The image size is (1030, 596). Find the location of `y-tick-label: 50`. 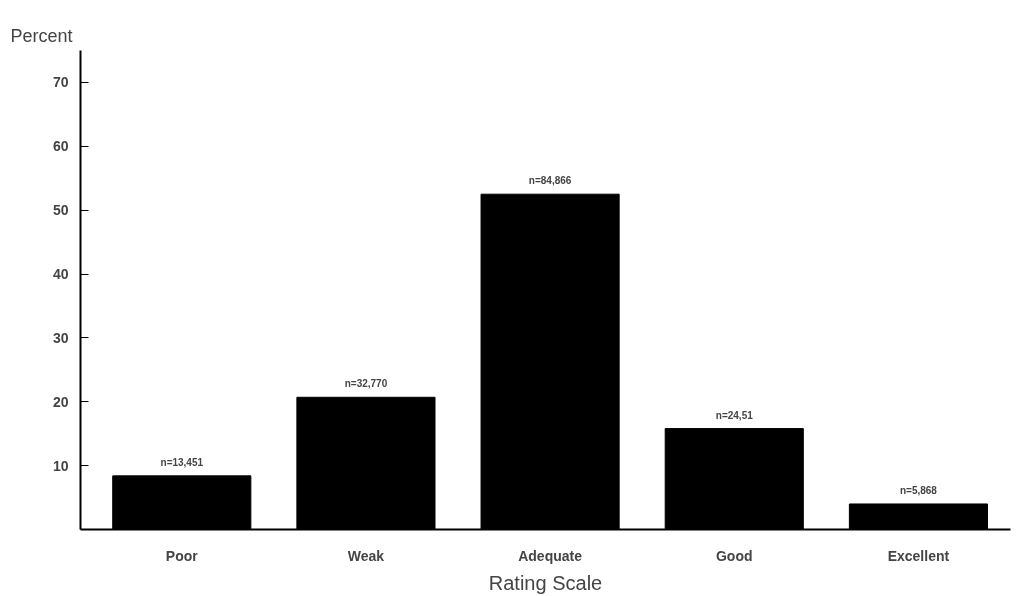

y-tick-label: 50 is located at coordinates (60, 210).